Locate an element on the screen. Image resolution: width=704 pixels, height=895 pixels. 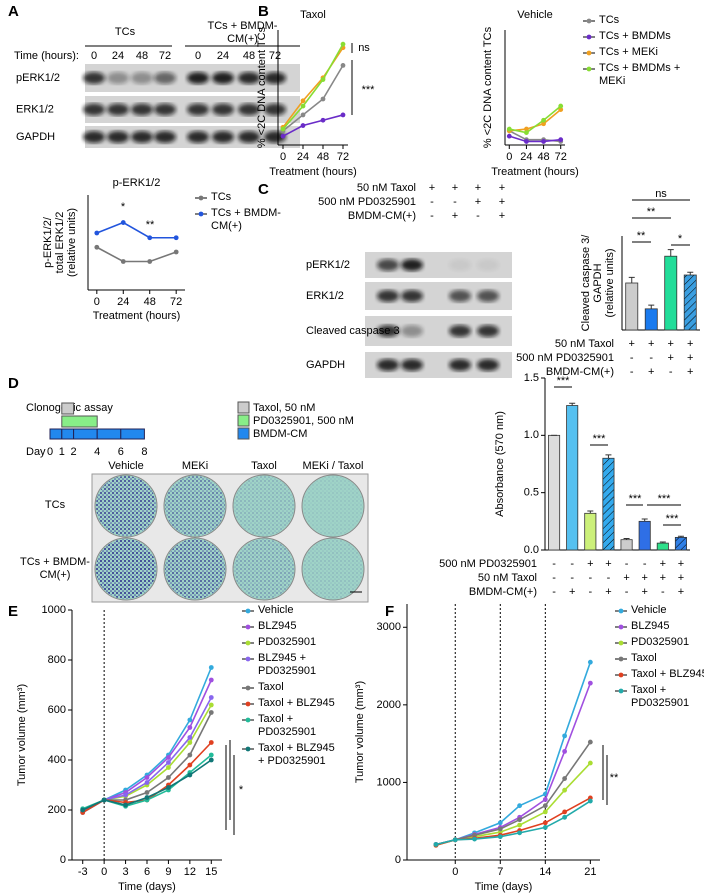
x-tick-label: 12 is located at coordinates (190, 872).